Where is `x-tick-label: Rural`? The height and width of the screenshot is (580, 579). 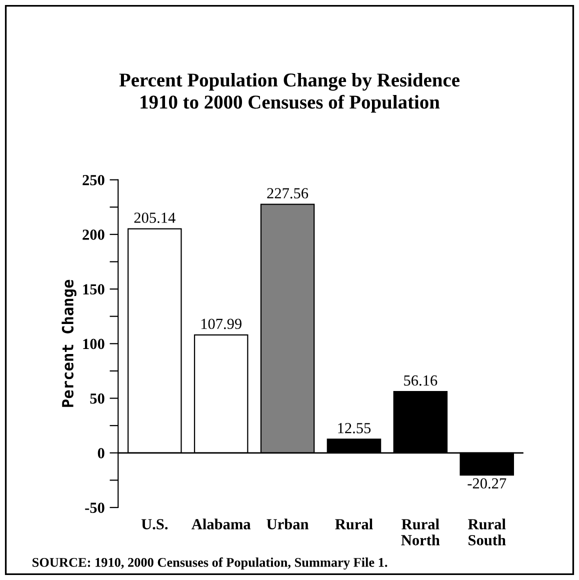 x-tick-label: Rural is located at coordinates (354, 524).